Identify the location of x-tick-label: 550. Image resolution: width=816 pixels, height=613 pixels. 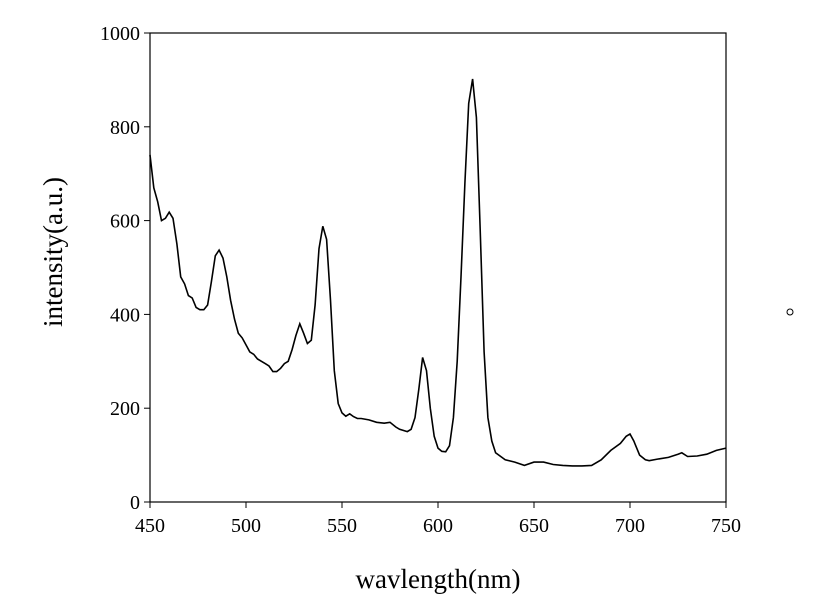
(342, 526).